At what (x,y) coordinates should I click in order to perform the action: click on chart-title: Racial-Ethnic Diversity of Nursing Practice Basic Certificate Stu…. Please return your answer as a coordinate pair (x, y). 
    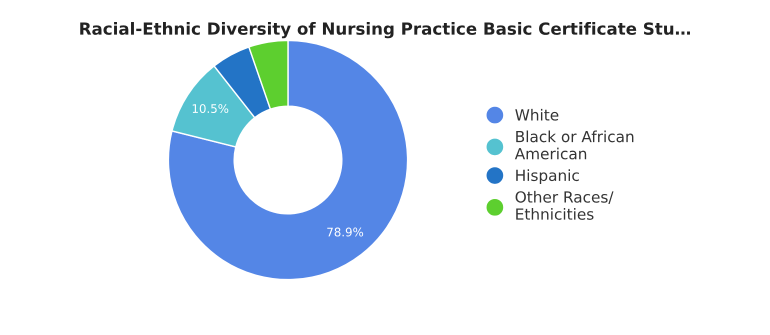
    Looking at the image, I should click on (385, 30).